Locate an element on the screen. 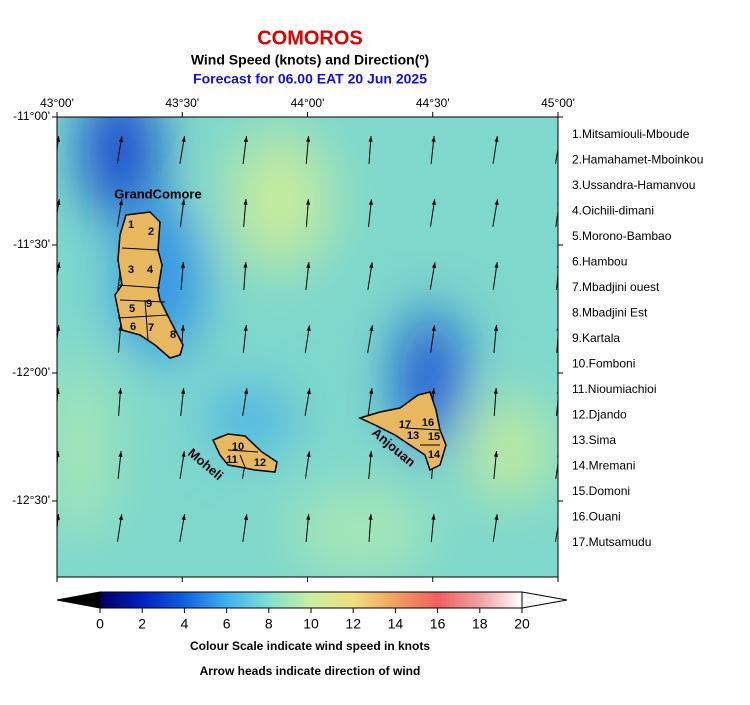 This screenshot has height=705, width=750. district-label: 5 is located at coordinates (132, 309).